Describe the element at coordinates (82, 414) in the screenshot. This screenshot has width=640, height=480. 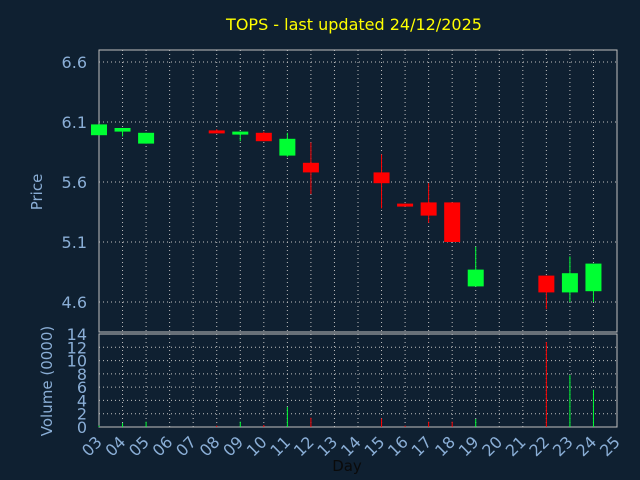
I see `volume-tick-label: 2` at that location.